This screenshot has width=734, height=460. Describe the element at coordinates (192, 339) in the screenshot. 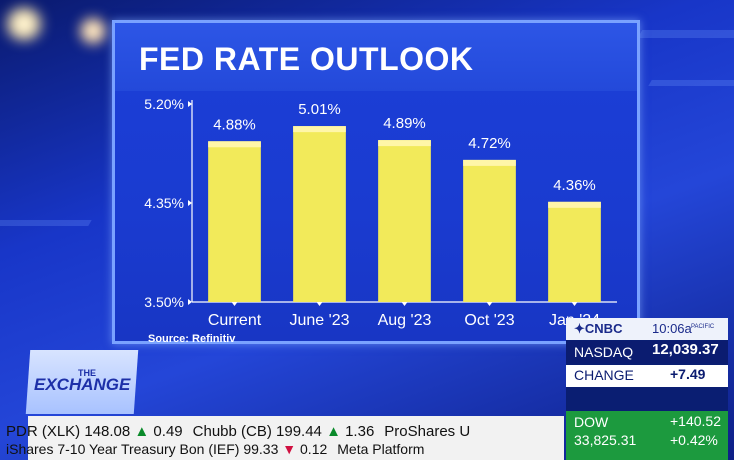

I see `chart-source: Source: Refinitiv` at that location.